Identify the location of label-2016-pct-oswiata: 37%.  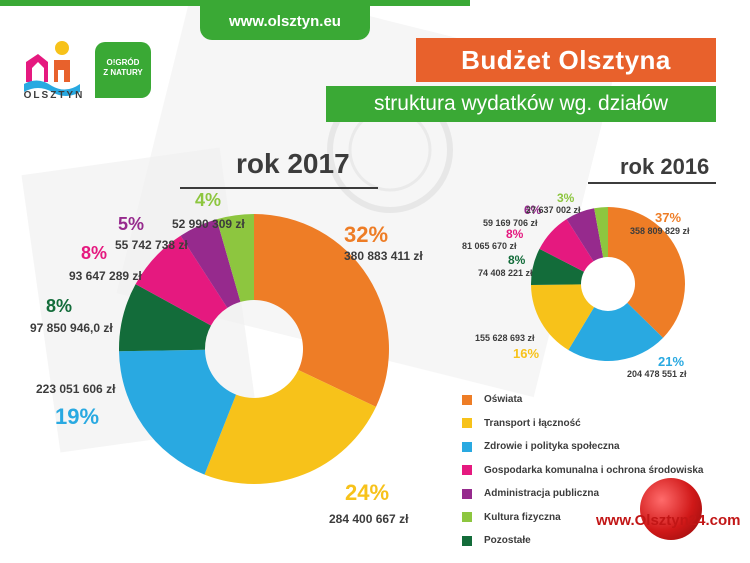
(668, 217).